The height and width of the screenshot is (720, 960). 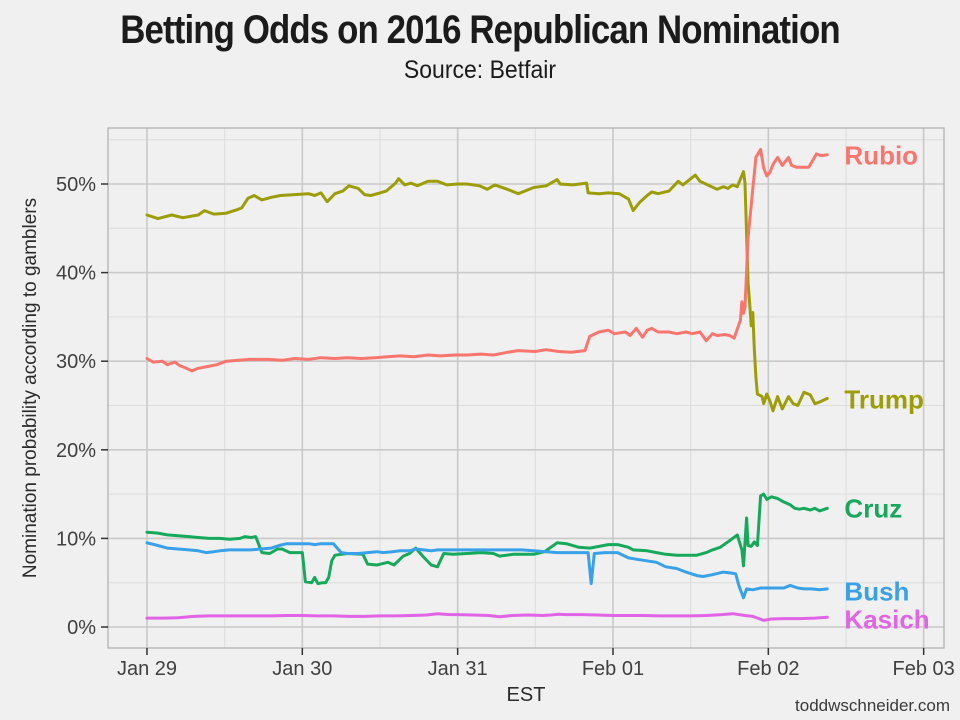 I want to click on x-tick-label: Jan 31, so click(x=458, y=669).